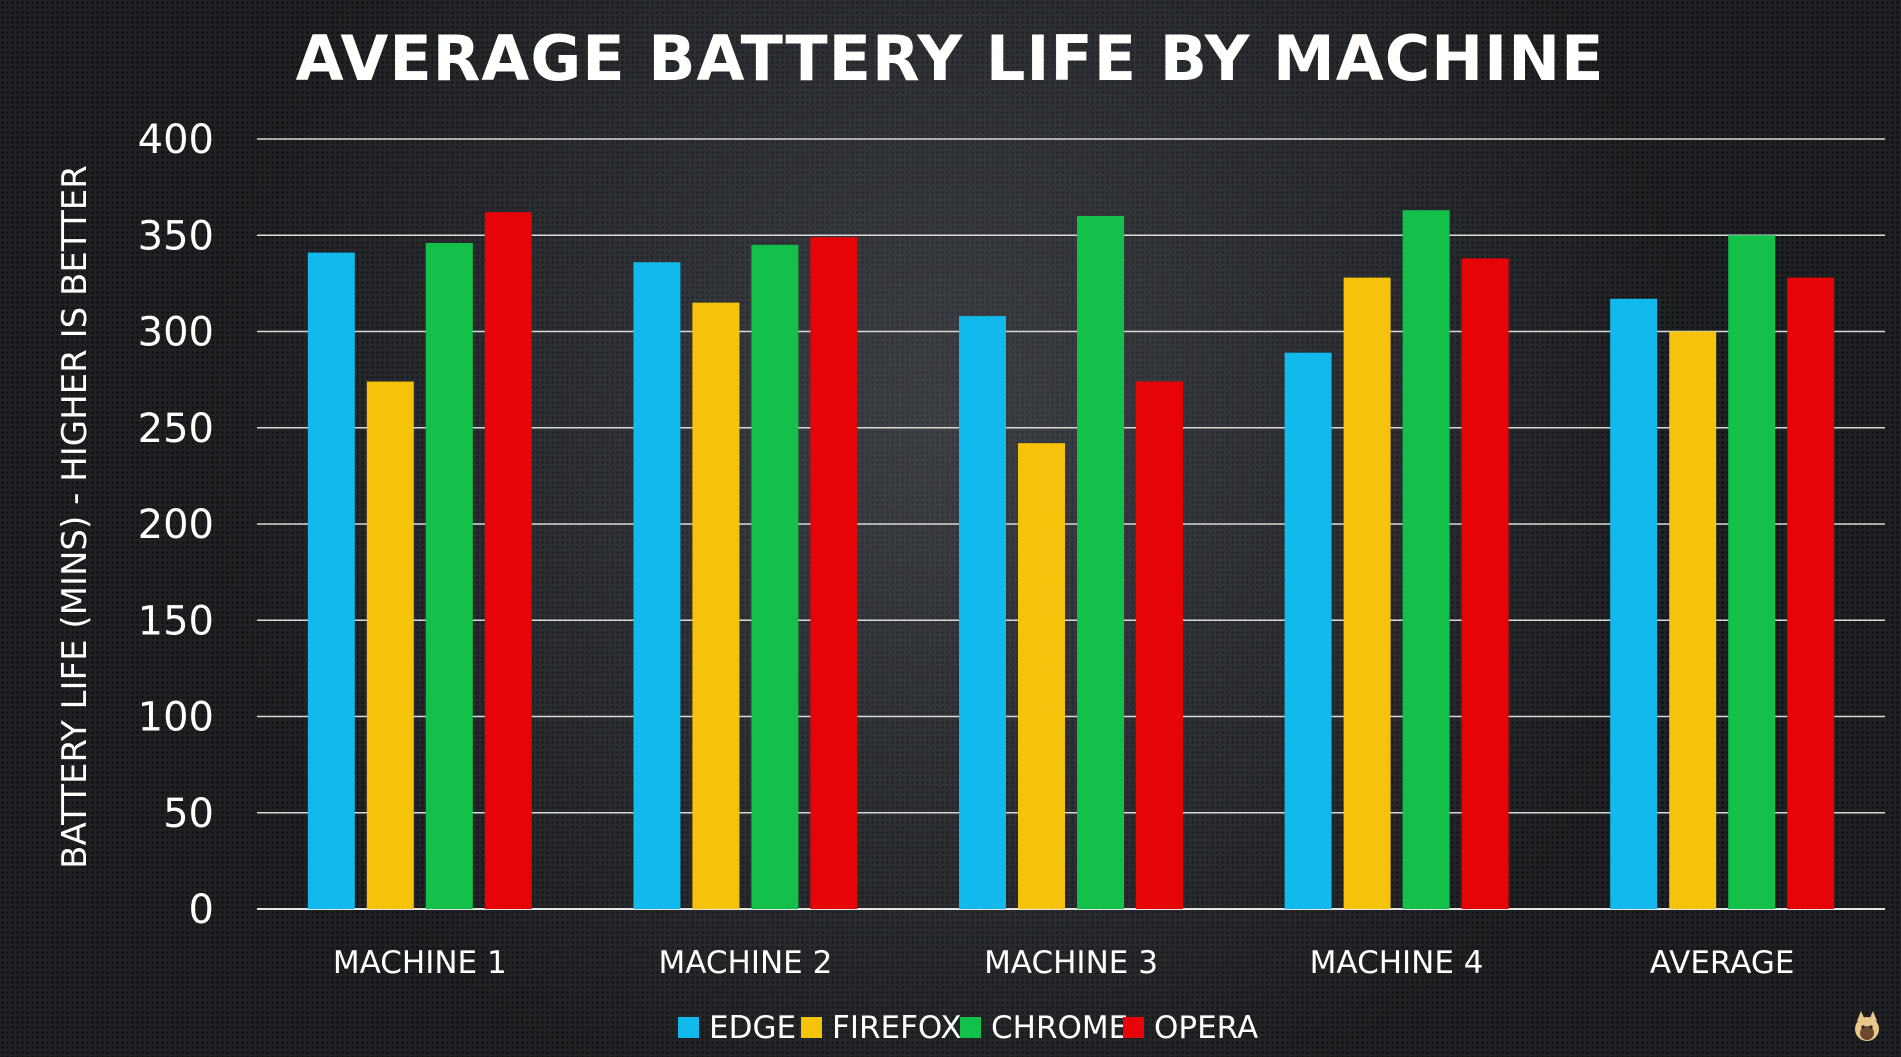 The image size is (1901, 1057). What do you see at coordinates (420, 963) in the screenshot?
I see `x-category-label: MACHINE 1` at bounding box center [420, 963].